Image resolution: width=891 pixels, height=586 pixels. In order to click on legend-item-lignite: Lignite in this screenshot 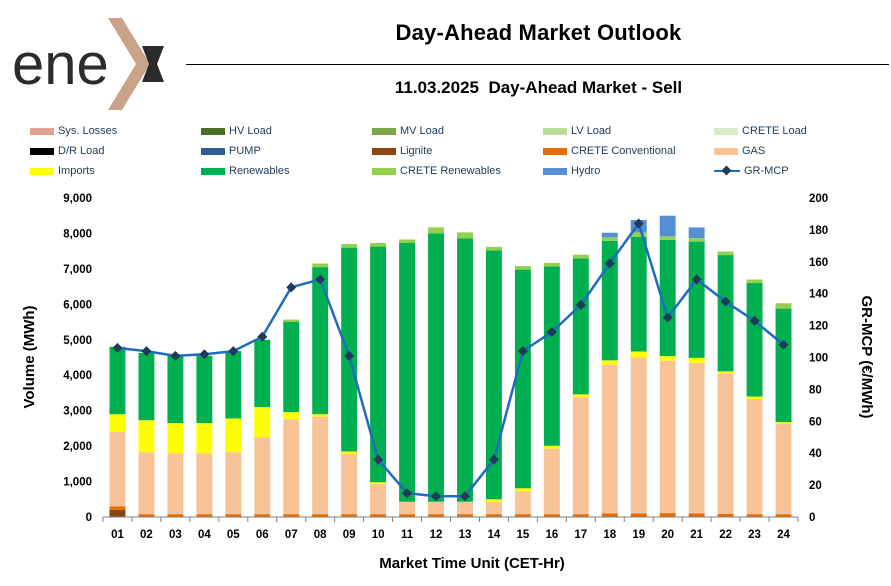, I will do `click(402, 151)`.